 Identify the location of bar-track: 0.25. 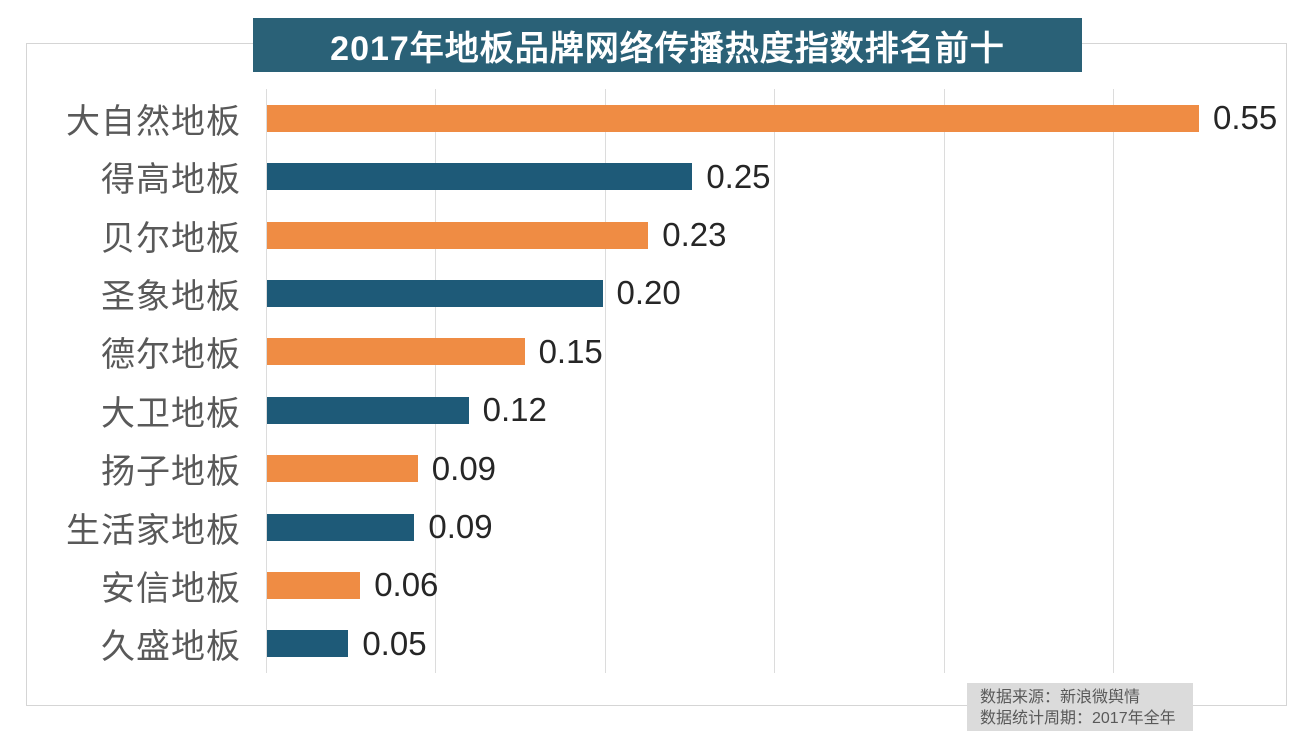
(776, 176).